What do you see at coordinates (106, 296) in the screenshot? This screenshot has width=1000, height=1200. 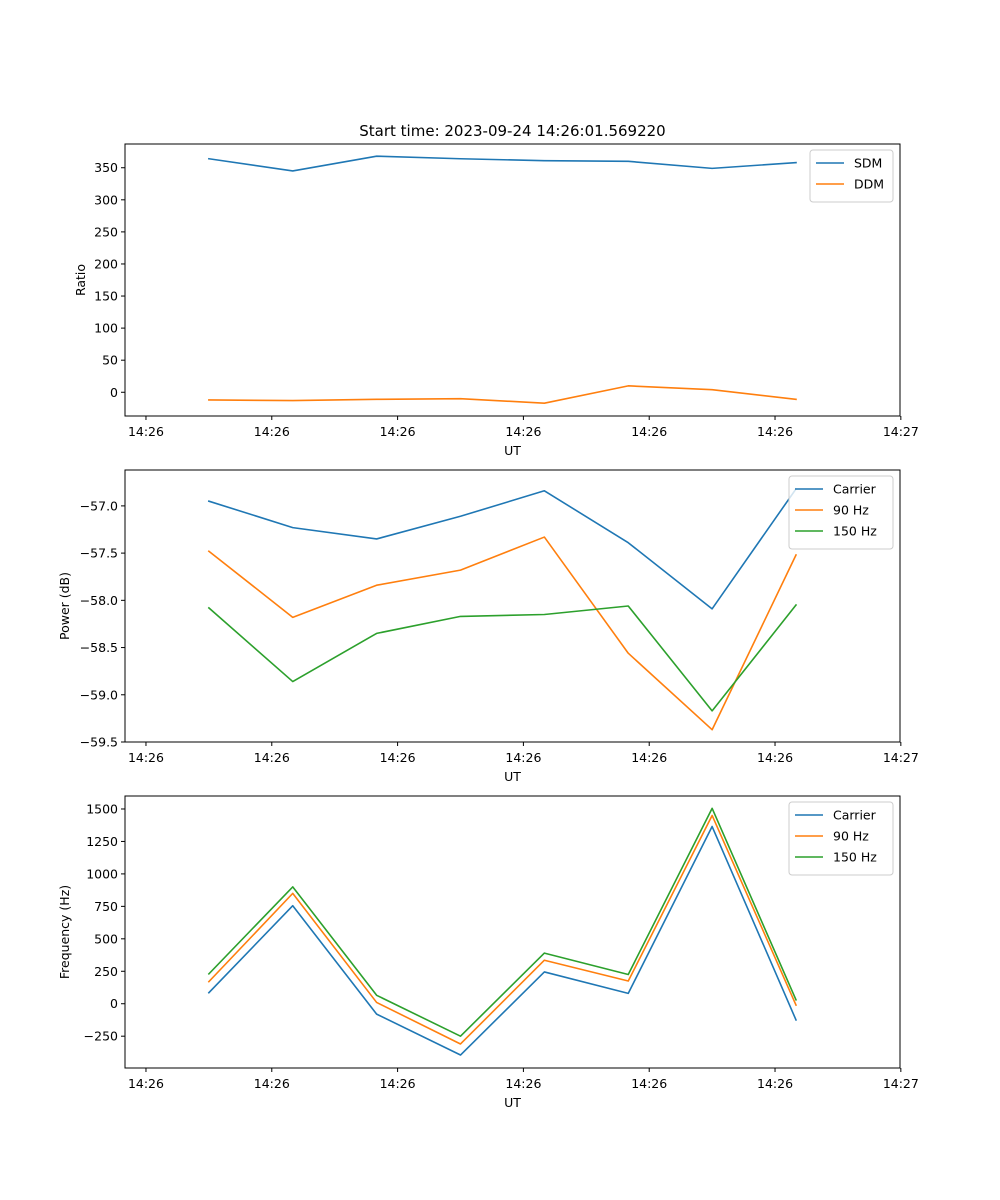 I see `y-tick-label: 150` at bounding box center [106, 296].